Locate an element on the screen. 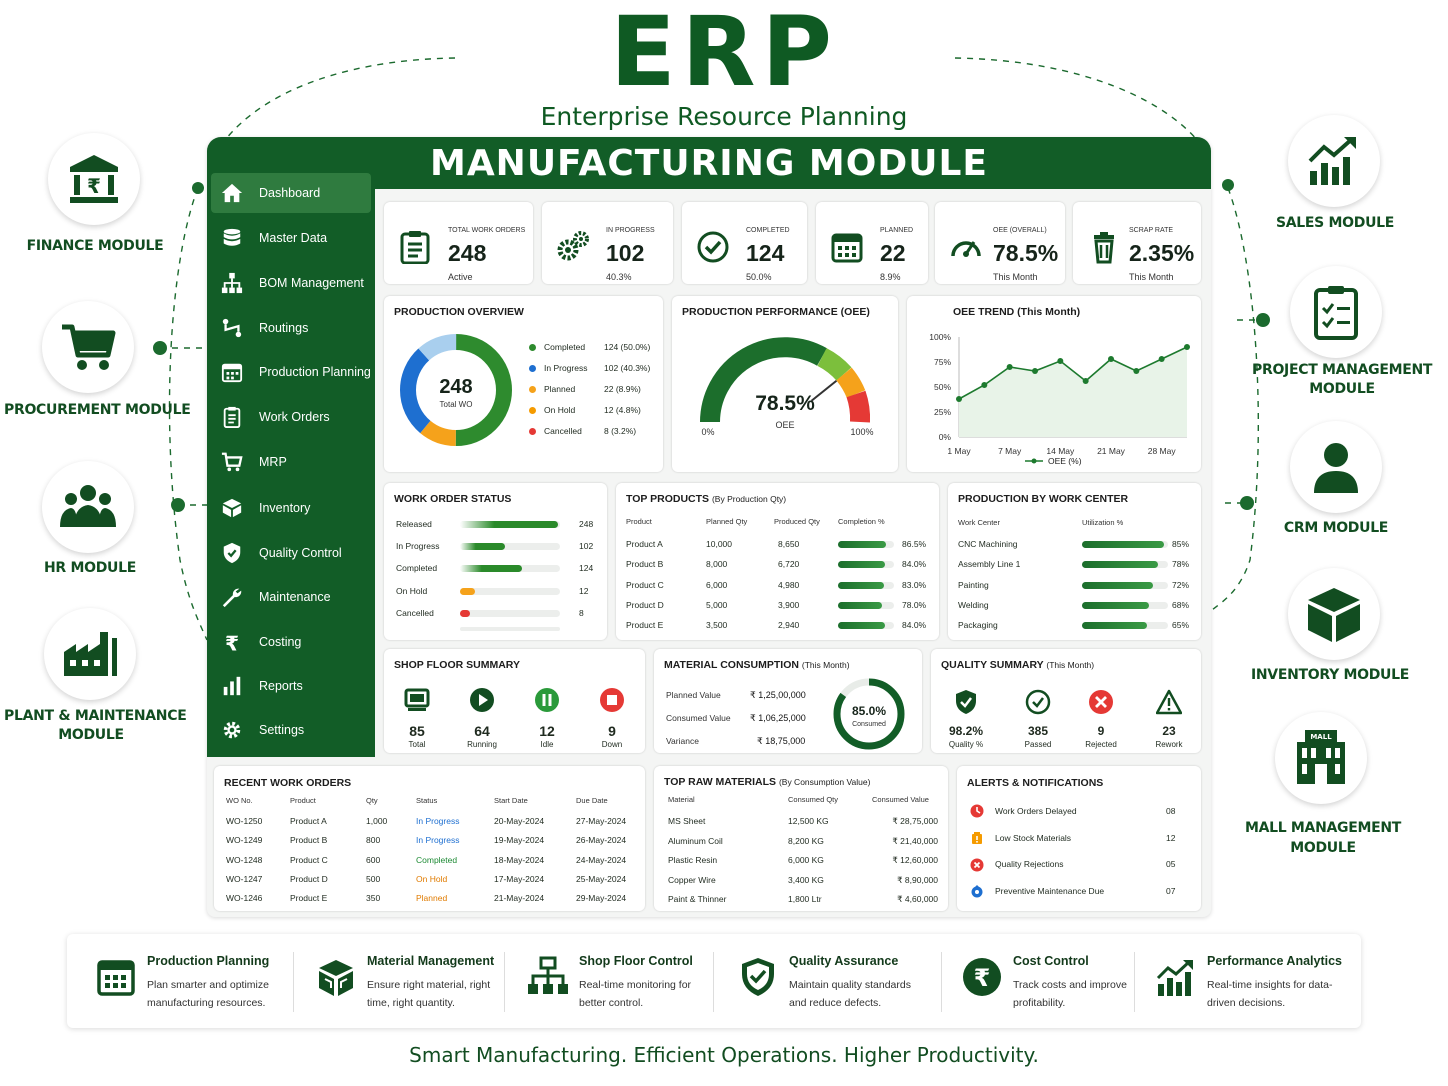  sidebar-item-label: Inventory is located at coordinates (285, 508).